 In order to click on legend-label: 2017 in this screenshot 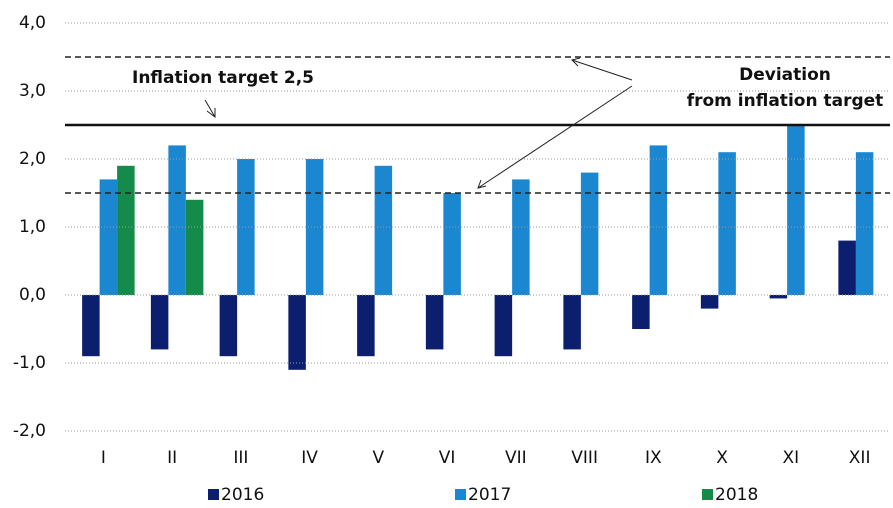, I will do `click(489, 494)`.